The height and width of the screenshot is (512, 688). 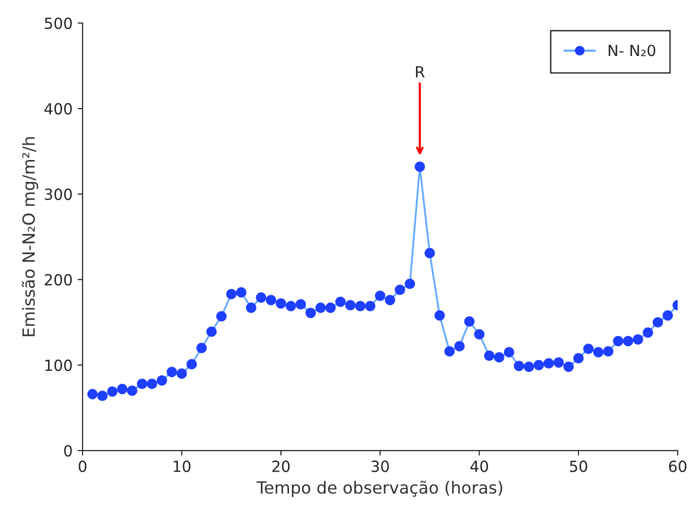 What do you see at coordinates (58, 109) in the screenshot?
I see `y-tick-label: 400` at bounding box center [58, 109].